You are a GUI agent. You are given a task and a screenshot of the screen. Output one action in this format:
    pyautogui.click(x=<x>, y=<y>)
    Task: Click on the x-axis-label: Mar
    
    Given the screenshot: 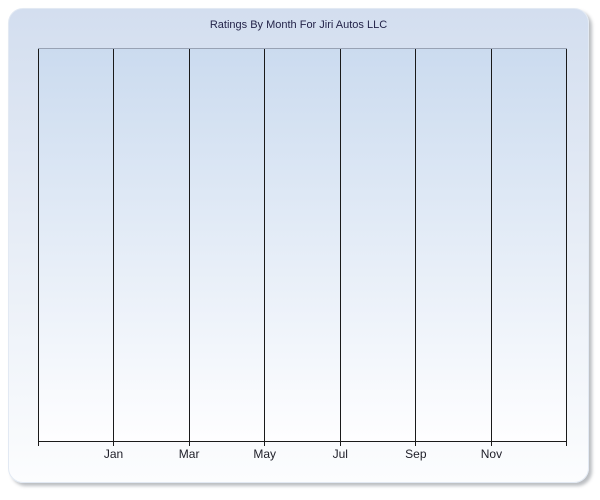 What is the action you would take?
    pyautogui.click(x=189, y=454)
    